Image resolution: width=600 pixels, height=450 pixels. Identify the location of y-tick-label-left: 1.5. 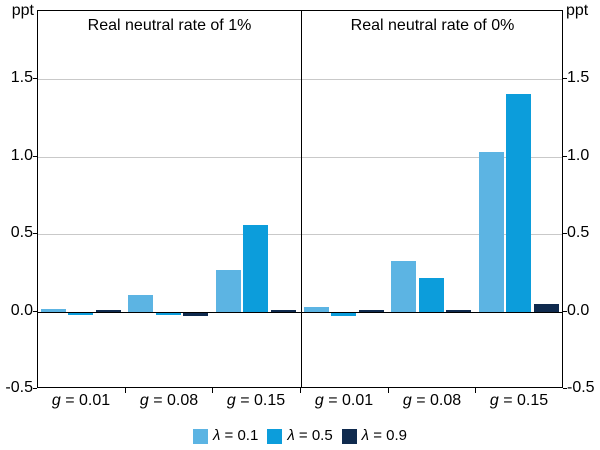
(21, 77).